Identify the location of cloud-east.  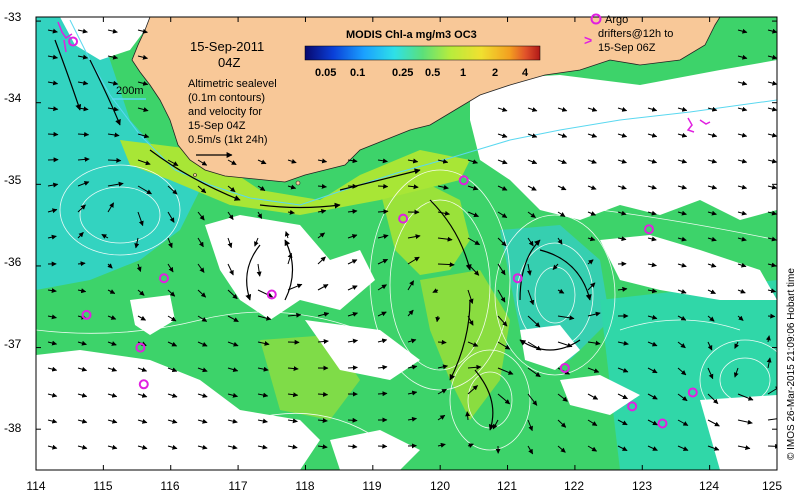
(623, 140).